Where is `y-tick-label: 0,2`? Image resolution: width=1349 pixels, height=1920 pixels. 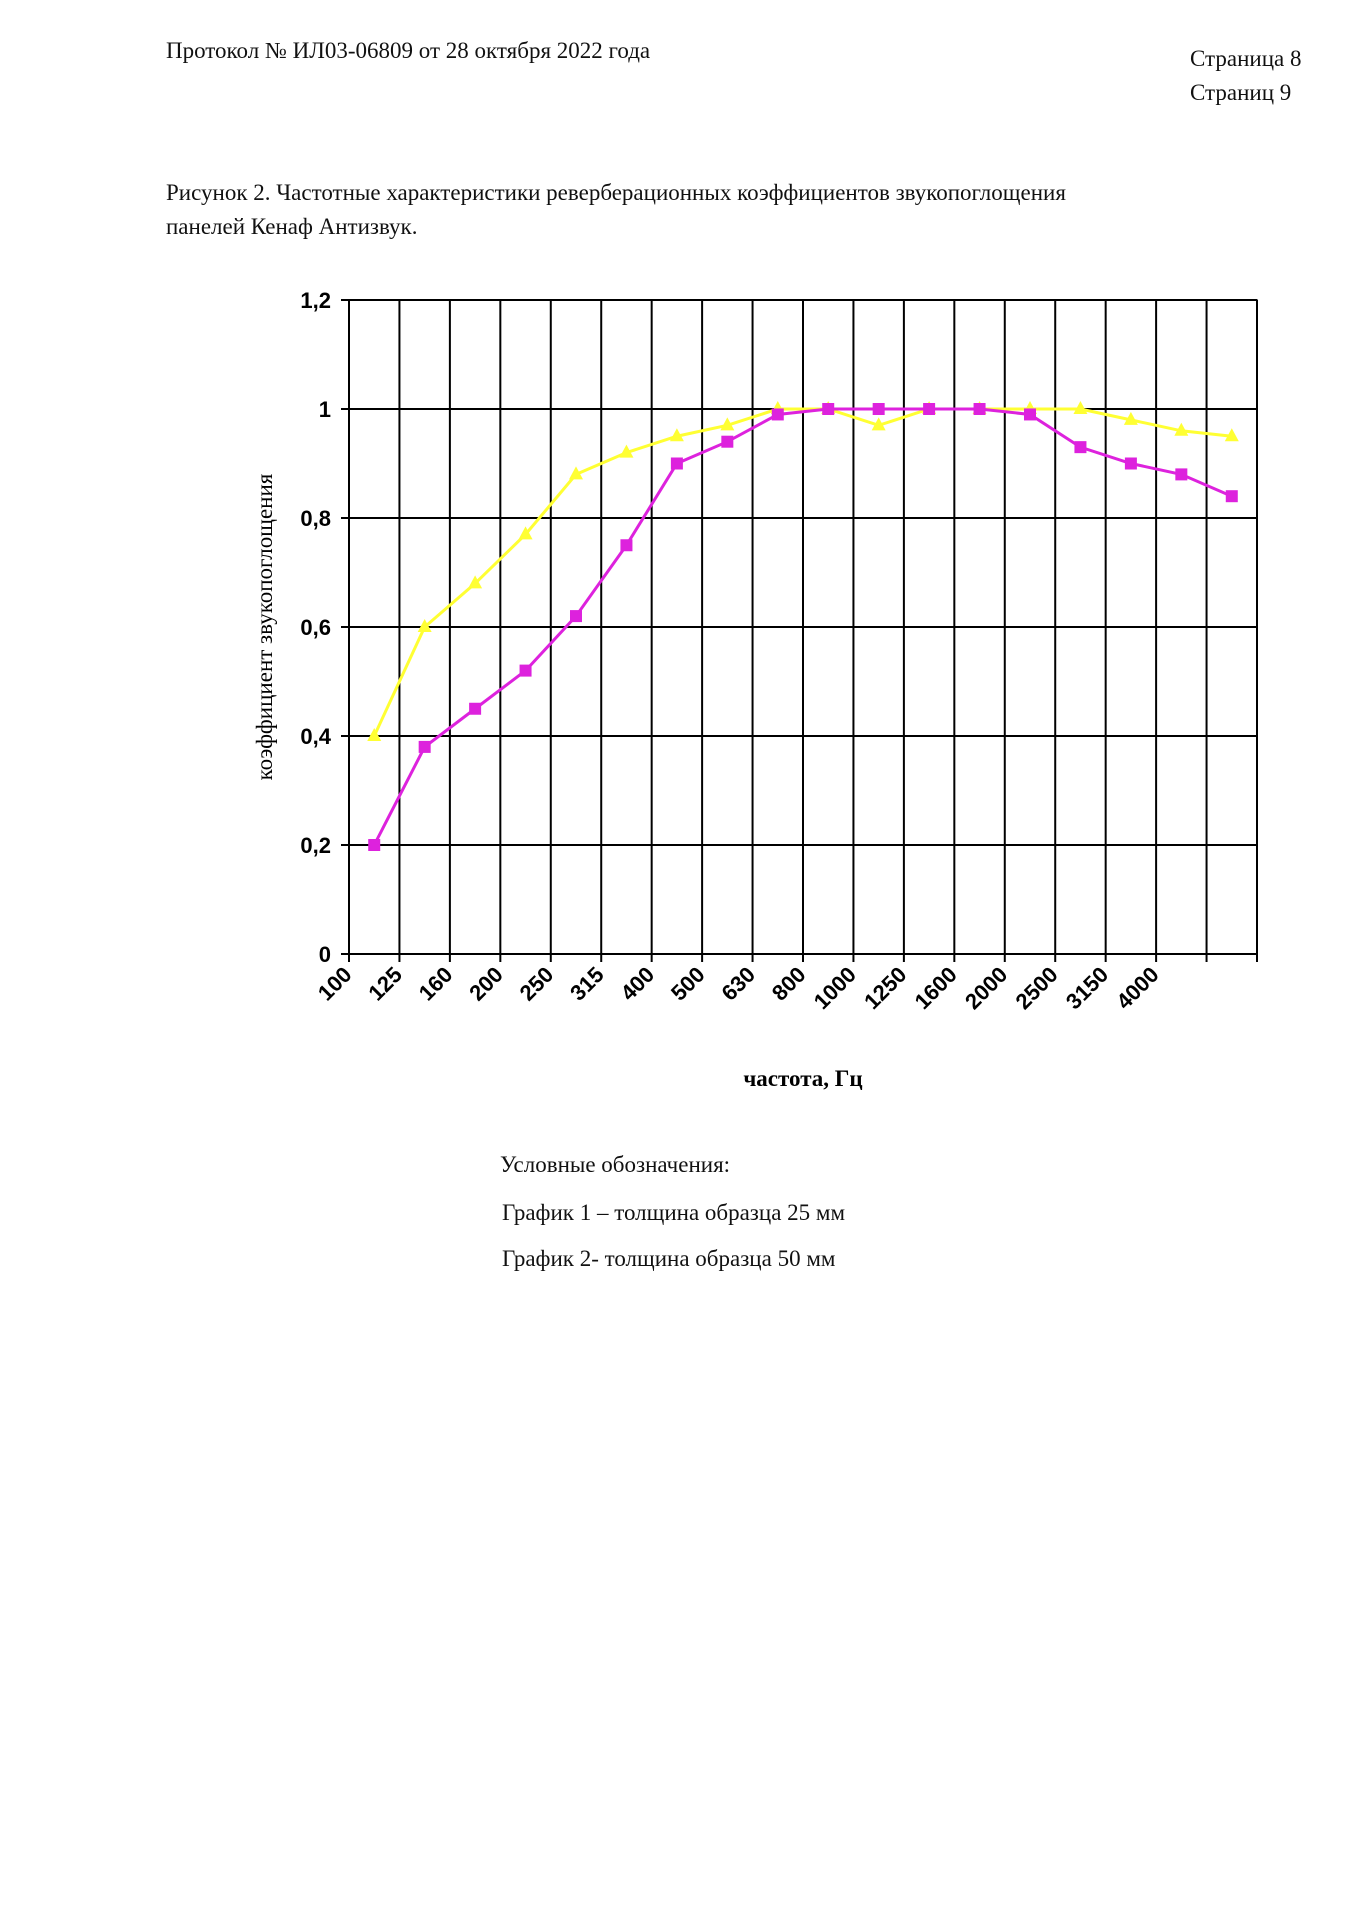
y-tick-label: 0,2 is located at coordinates (315, 845).